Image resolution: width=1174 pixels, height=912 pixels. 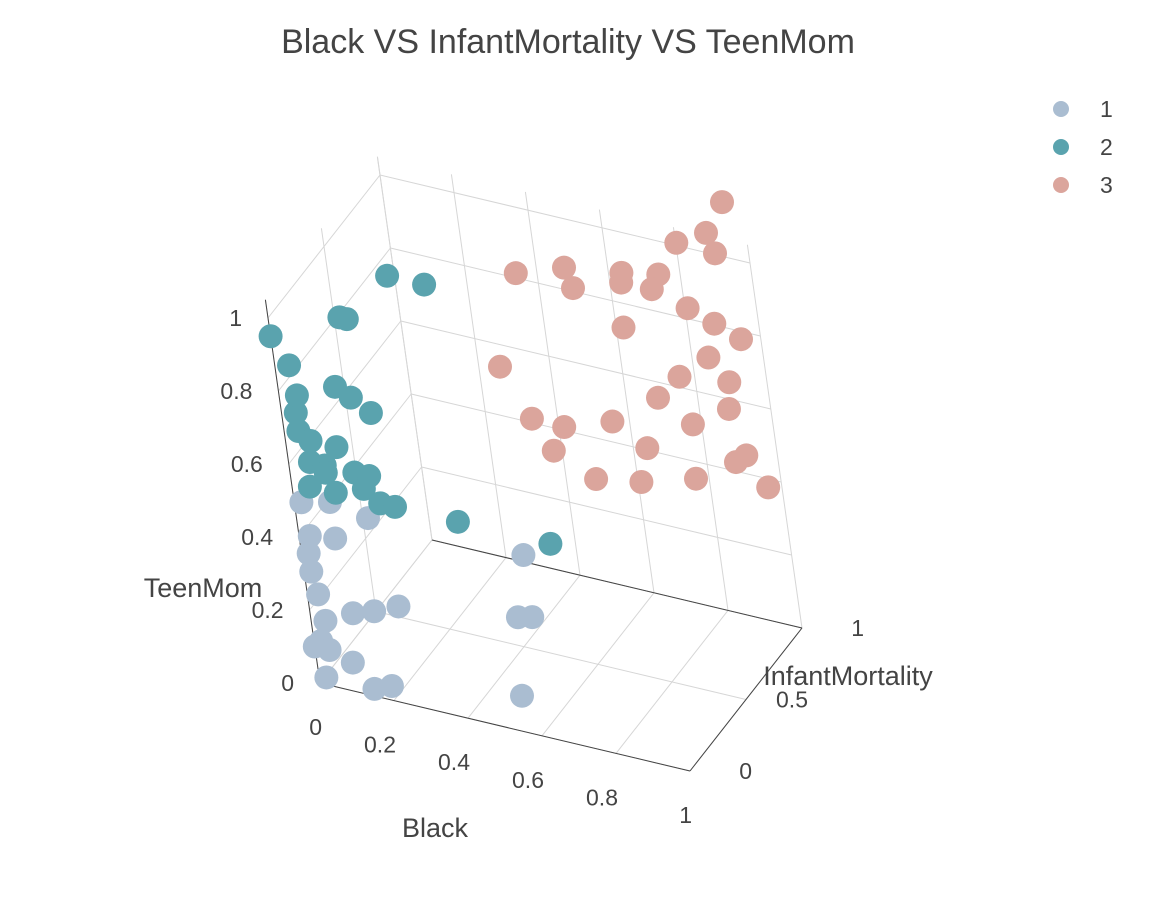 I want to click on x-axis-title: Black, so click(x=435, y=828).